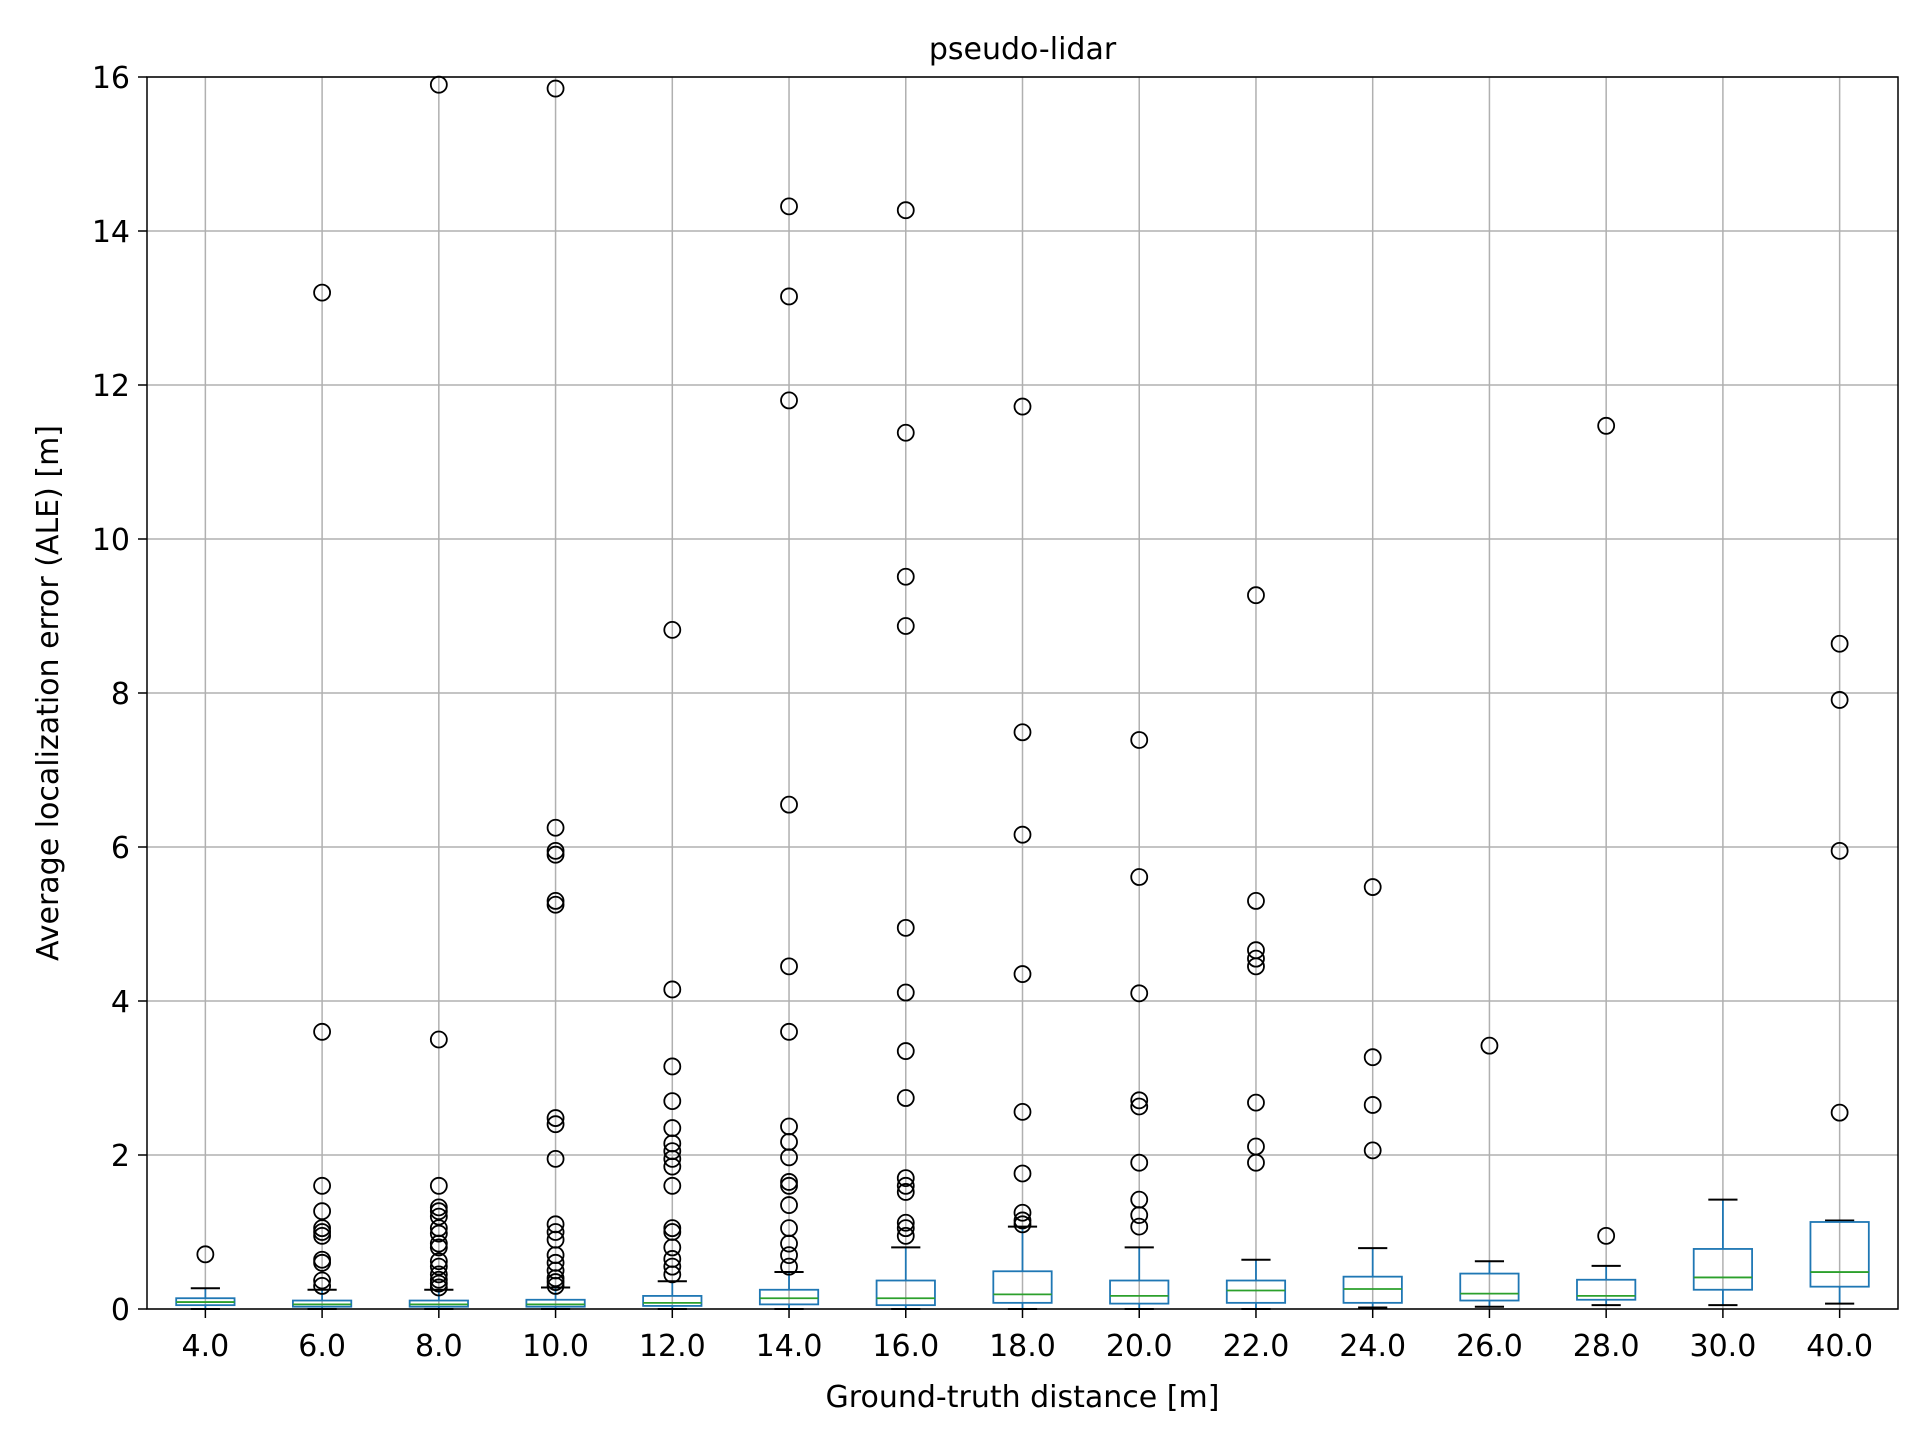  I want to click on box-16.0, so click(905, 755).